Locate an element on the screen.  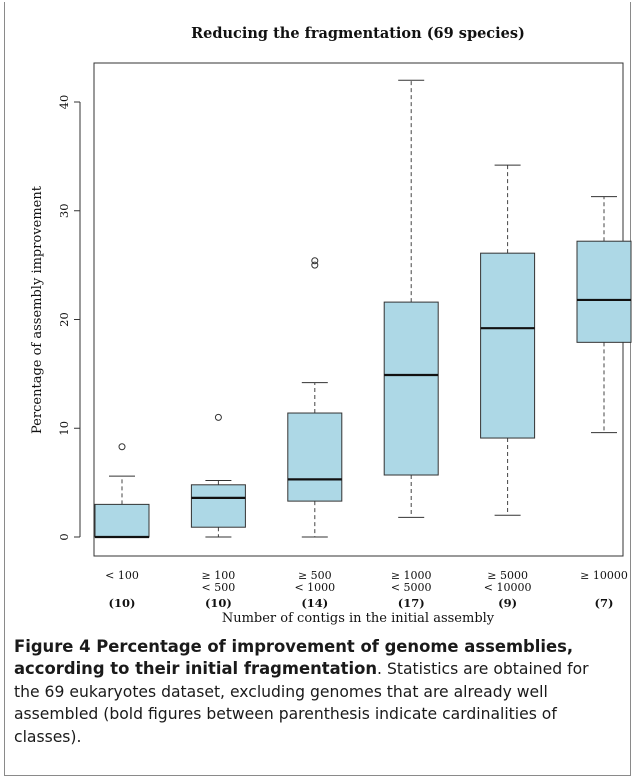
x-category-label: ≥ 5000 is located at coordinates (507, 575).